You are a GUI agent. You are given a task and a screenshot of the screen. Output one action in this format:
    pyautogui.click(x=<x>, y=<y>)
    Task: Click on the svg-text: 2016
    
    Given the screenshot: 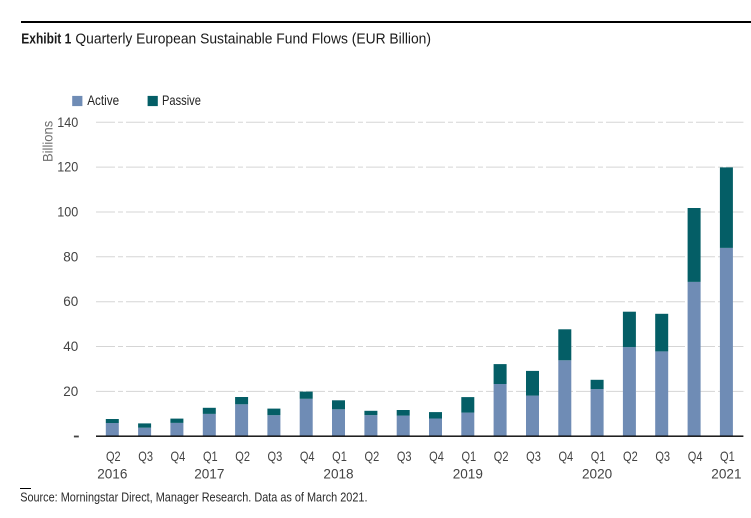 What is the action you would take?
    pyautogui.click(x=112, y=473)
    